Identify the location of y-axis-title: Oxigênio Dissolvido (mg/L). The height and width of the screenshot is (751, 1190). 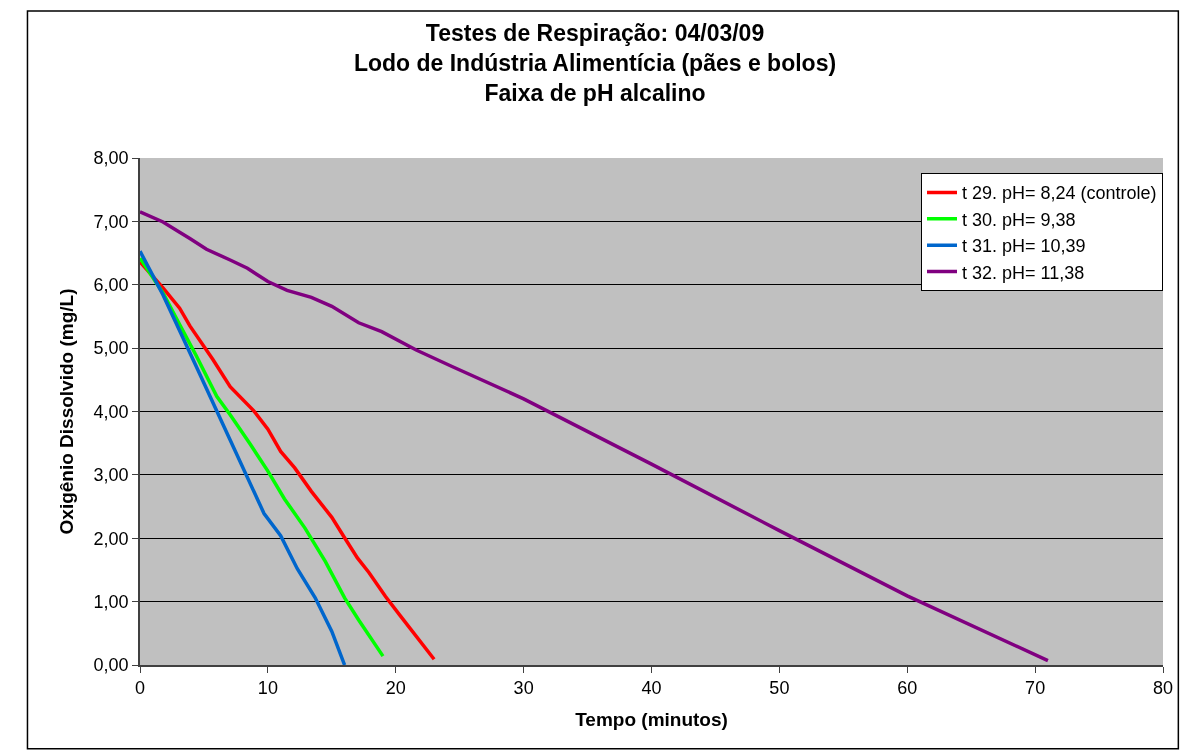
(66, 411).